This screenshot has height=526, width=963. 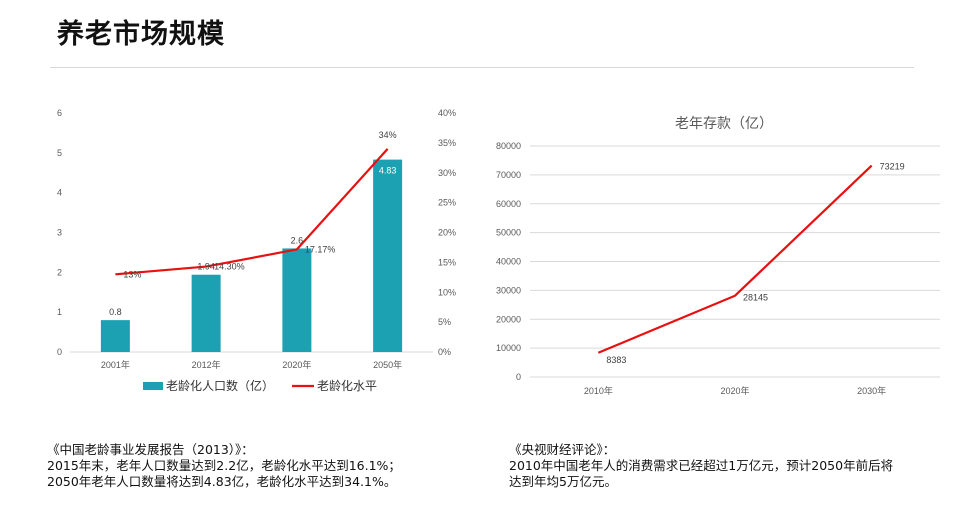 I want to click on line-data-label: 17.17%, so click(x=320, y=249).